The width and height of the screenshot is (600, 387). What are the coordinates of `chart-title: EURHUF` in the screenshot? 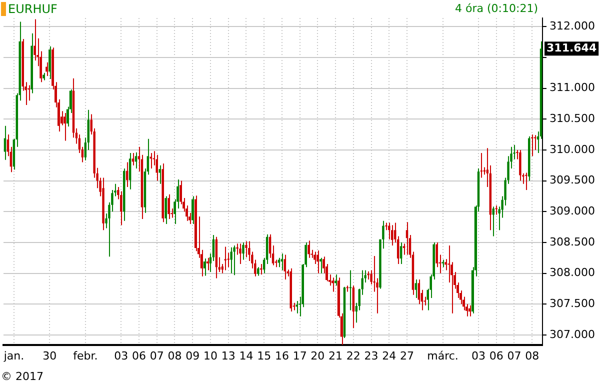 It's located at (33, 9).